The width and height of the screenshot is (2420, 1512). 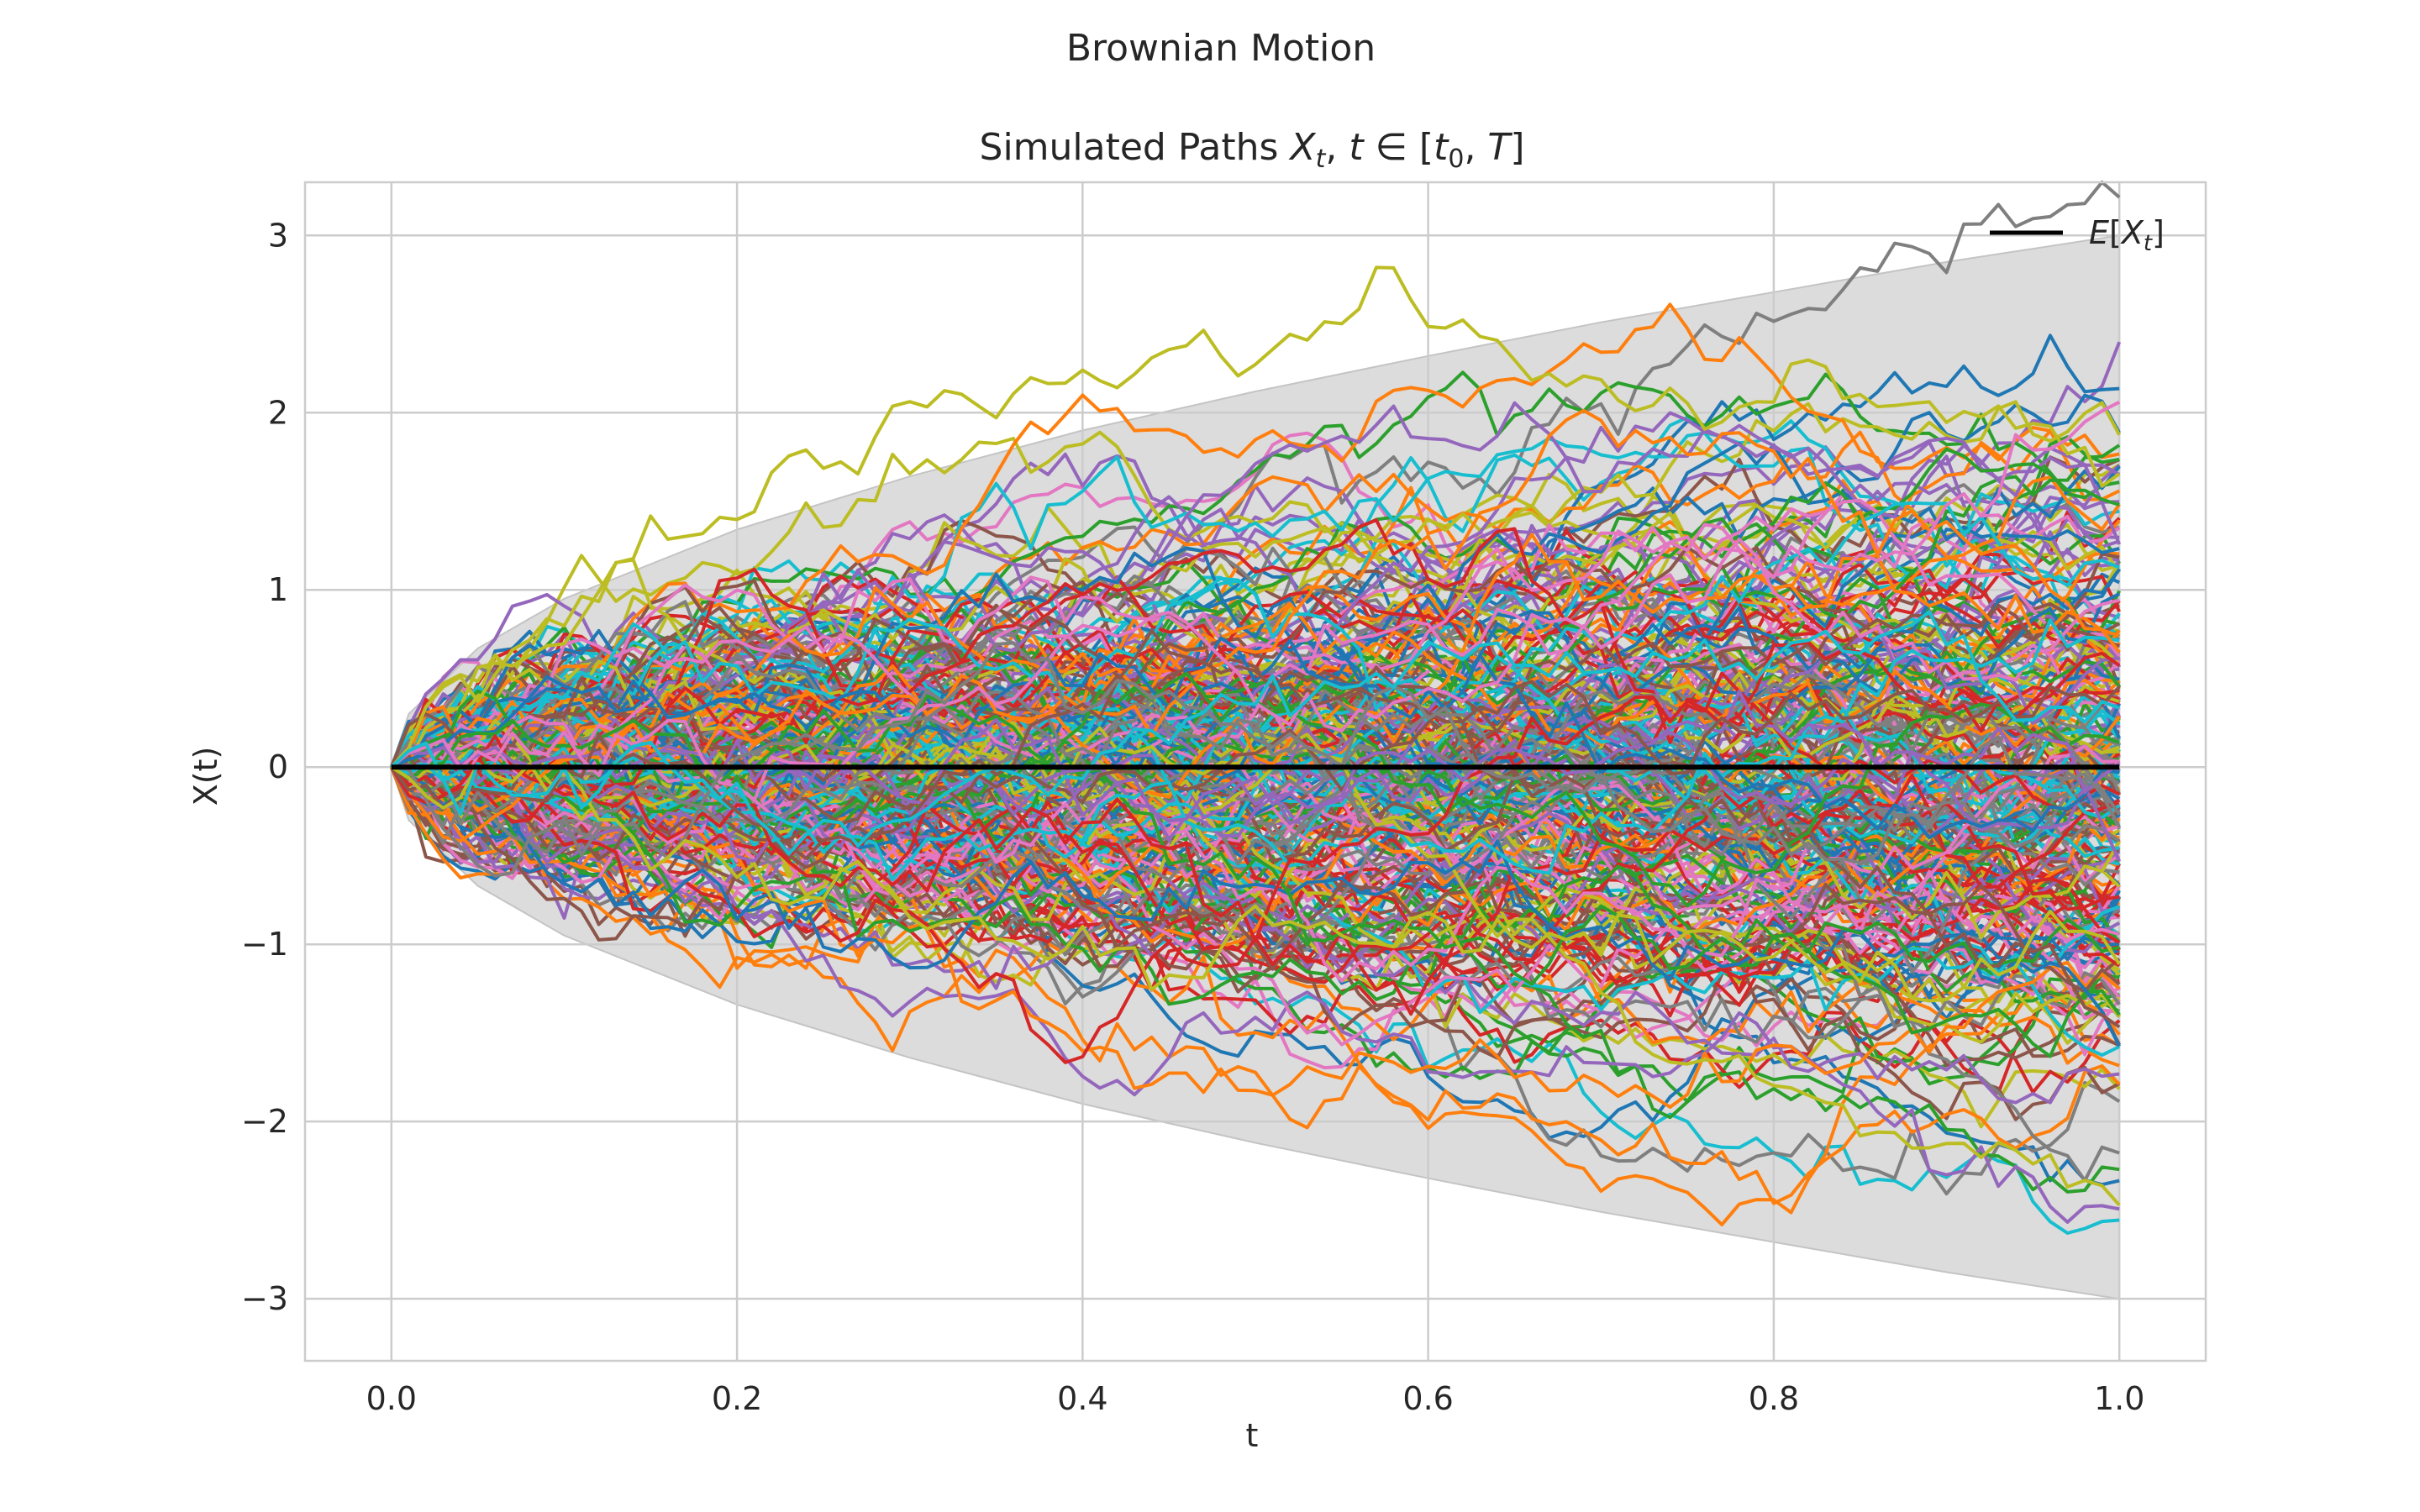 What do you see at coordinates (1475, 147) in the screenshot?
I see `title-comma: ,` at bounding box center [1475, 147].